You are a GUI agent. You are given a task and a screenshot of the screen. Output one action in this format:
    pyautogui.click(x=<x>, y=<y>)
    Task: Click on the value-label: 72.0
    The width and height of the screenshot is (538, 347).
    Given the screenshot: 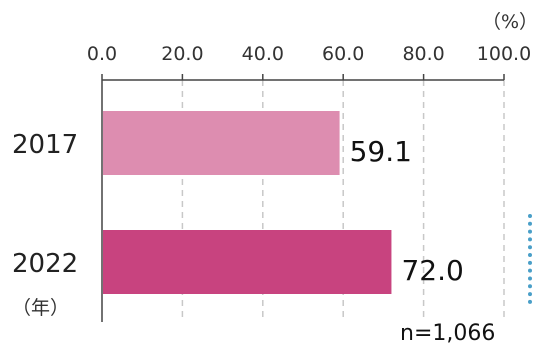 What is the action you would take?
    pyautogui.click(x=432, y=270)
    